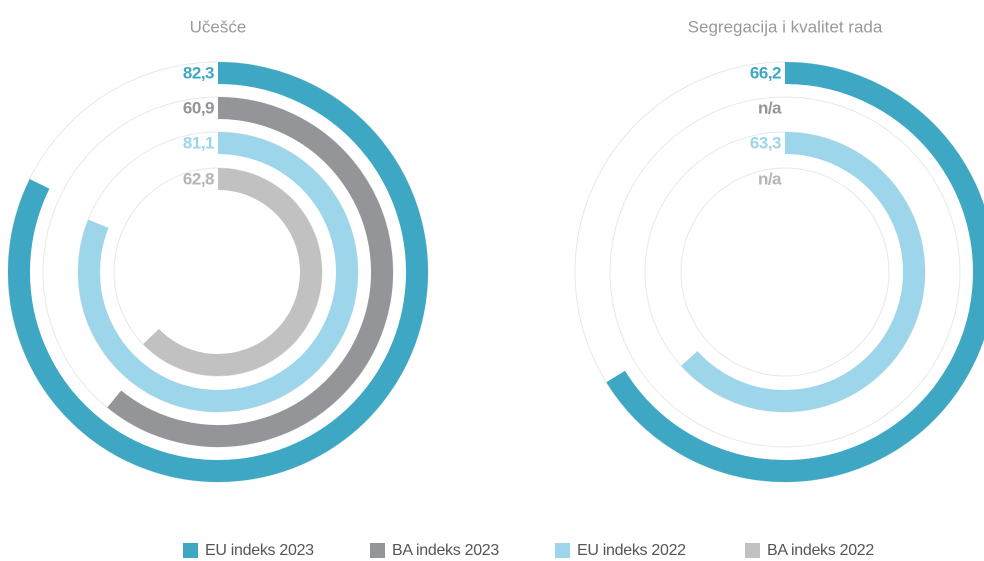 The width and height of the screenshot is (984, 561). What do you see at coordinates (259, 550) in the screenshot?
I see `legend-label: EU indeks 2023` at bounding box center [259, 550].